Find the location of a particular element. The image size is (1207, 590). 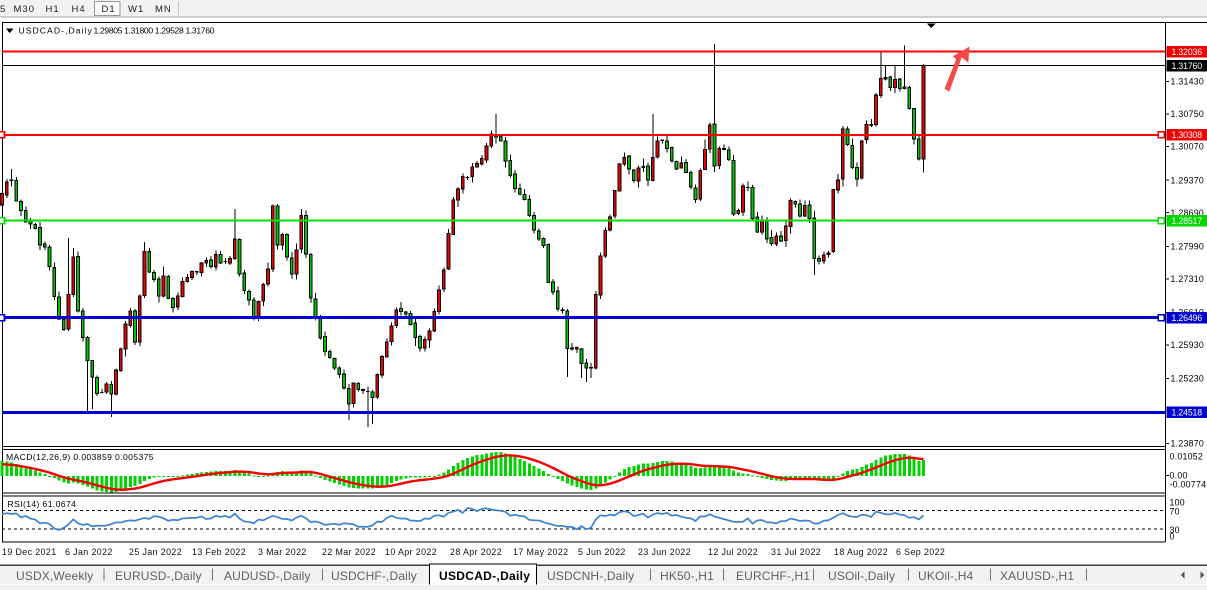

svg-text: MN is located at coordinates (163, 9).